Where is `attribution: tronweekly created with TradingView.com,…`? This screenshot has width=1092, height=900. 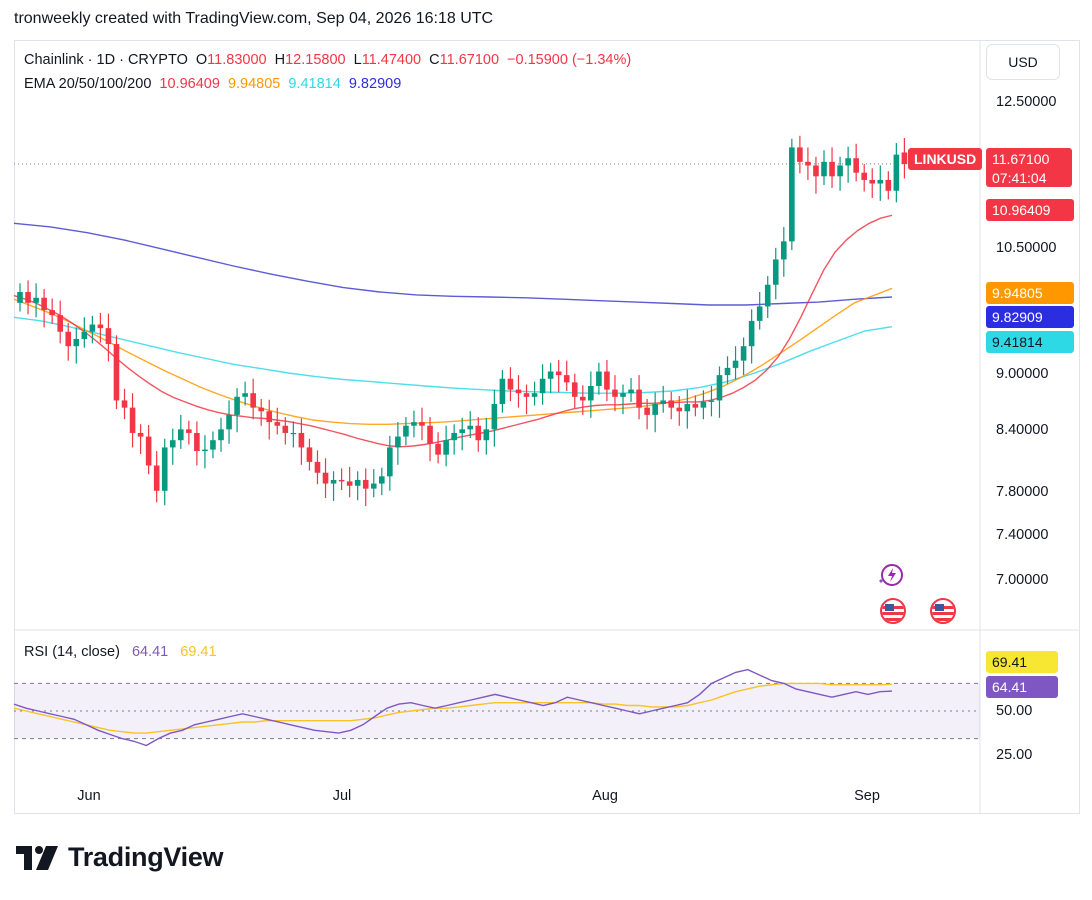 attribution: tronweekly created with TradingView.com,… is located at coordinates (254, 18).